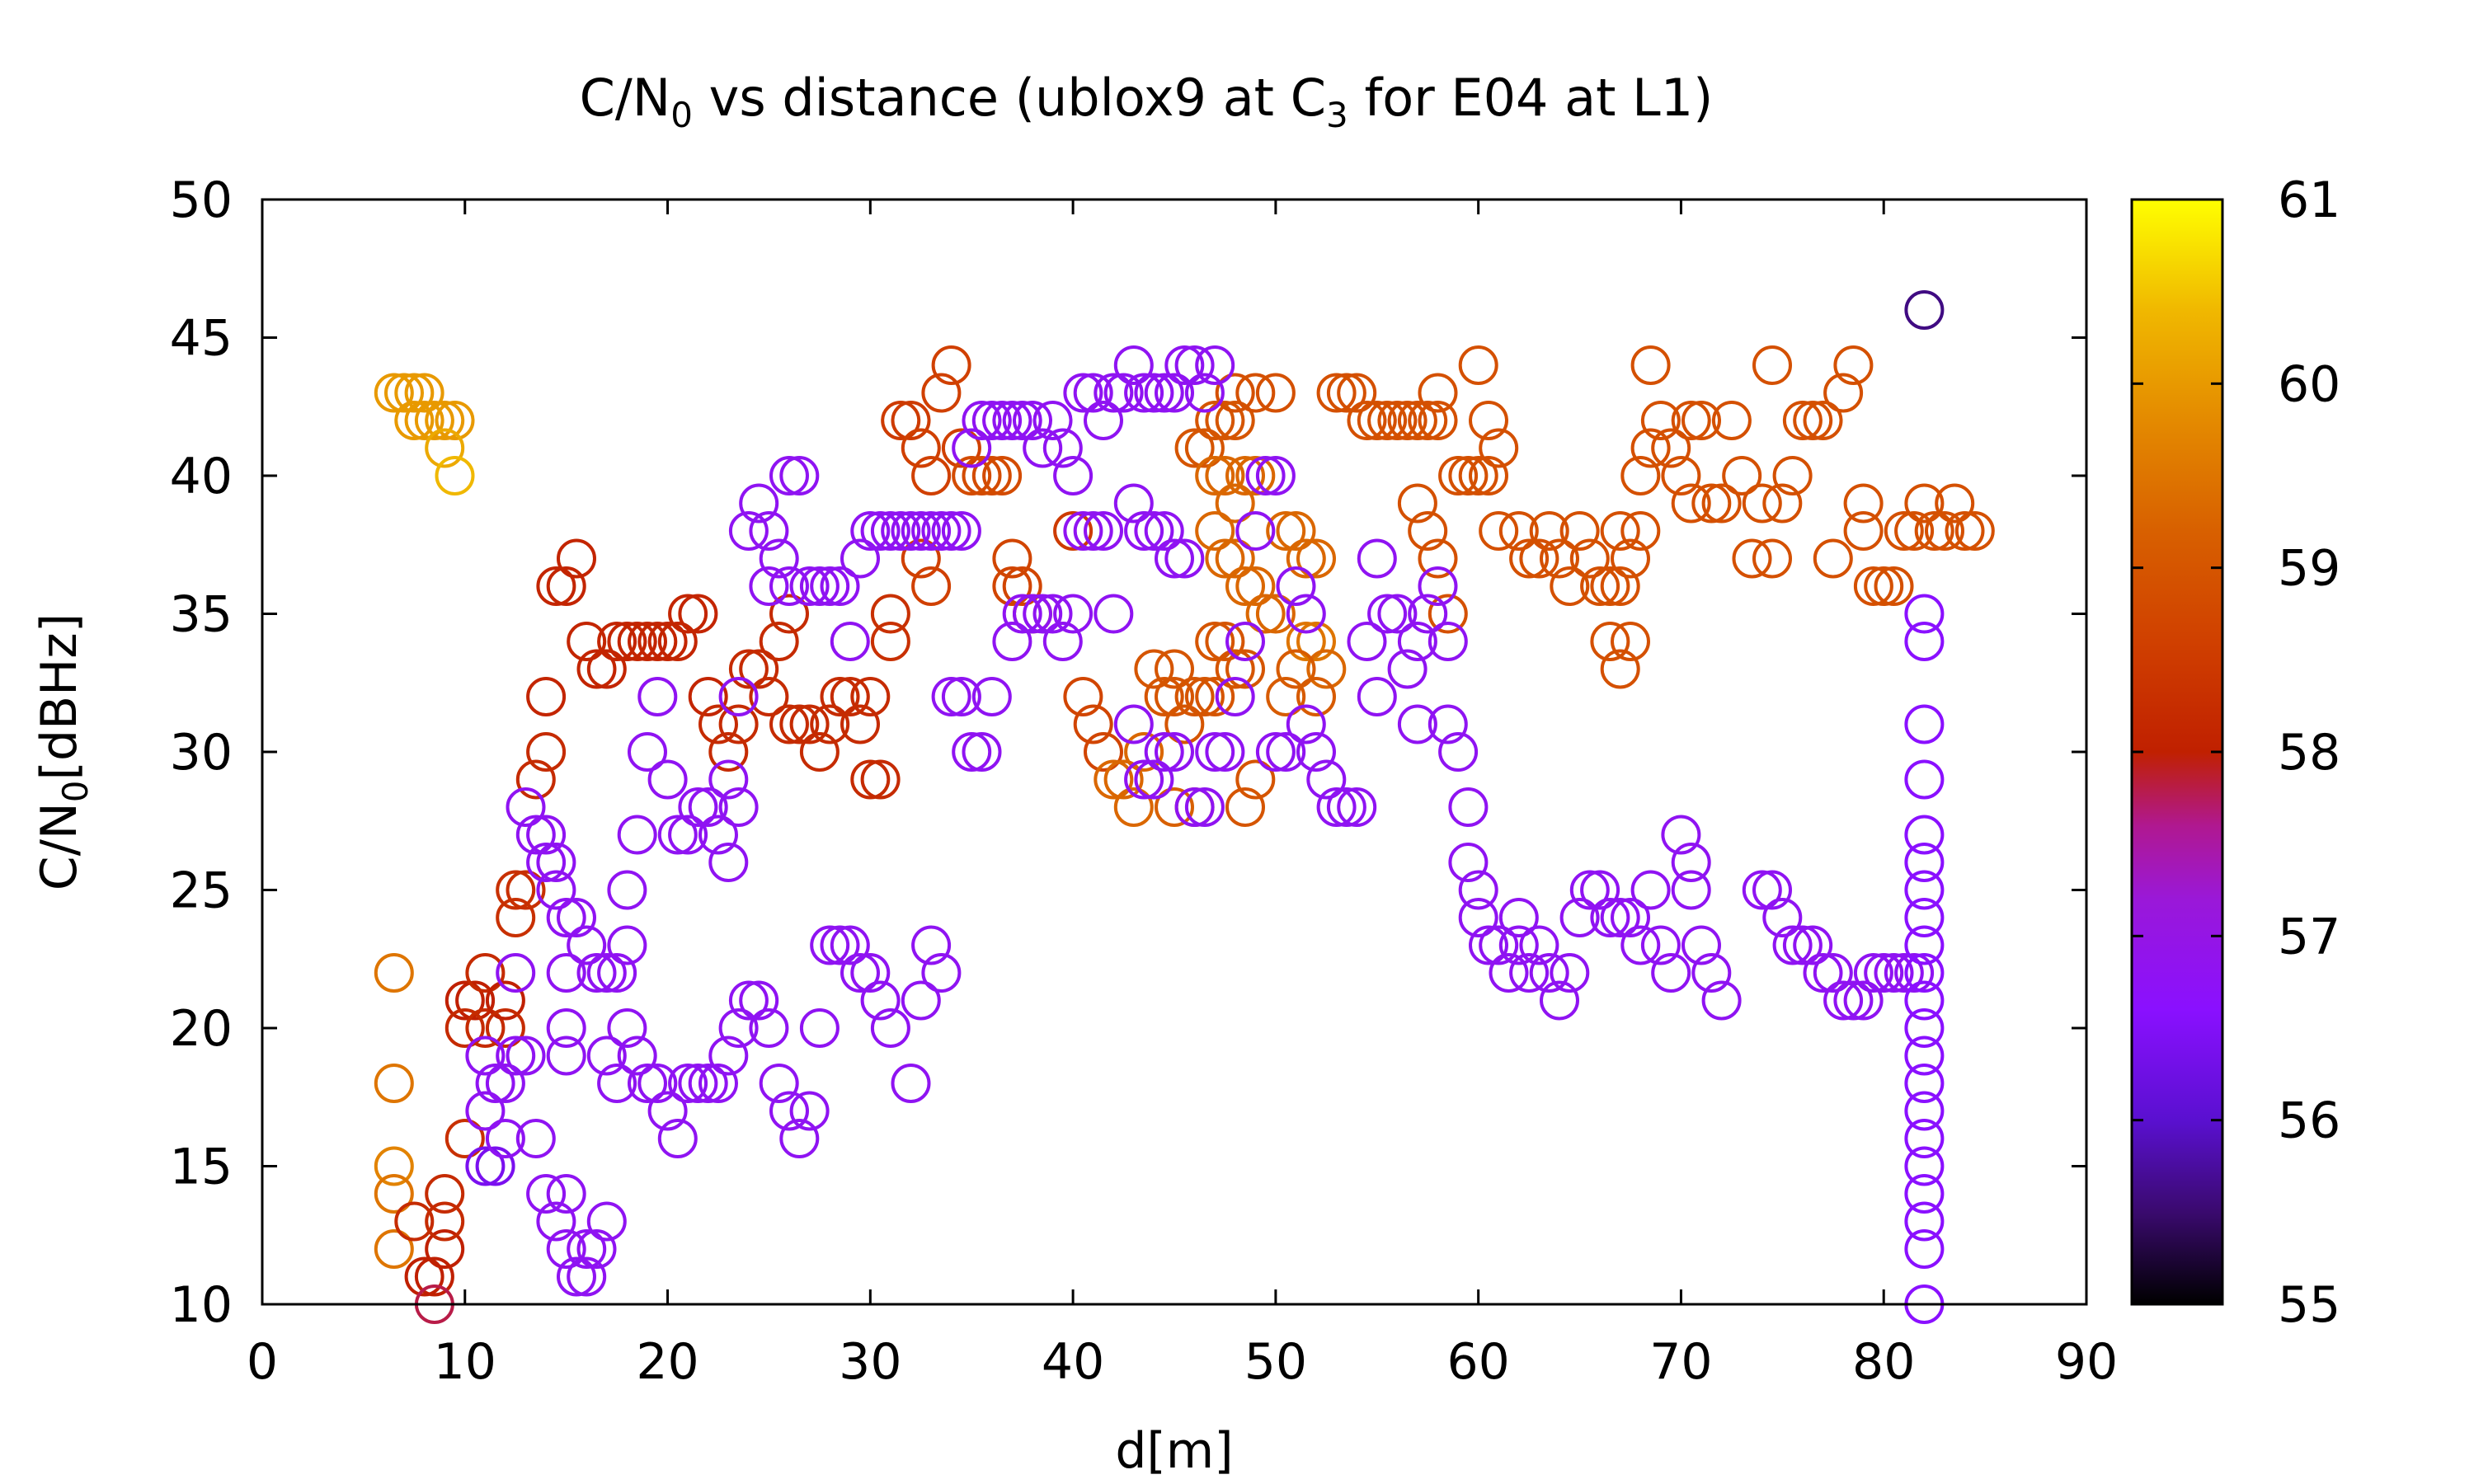 This screenshot has height=1484, width=2474. Describe the element at coordinates (2309, 200) in the screenshot. I see `colorbar-tick-label: 61` at that location.